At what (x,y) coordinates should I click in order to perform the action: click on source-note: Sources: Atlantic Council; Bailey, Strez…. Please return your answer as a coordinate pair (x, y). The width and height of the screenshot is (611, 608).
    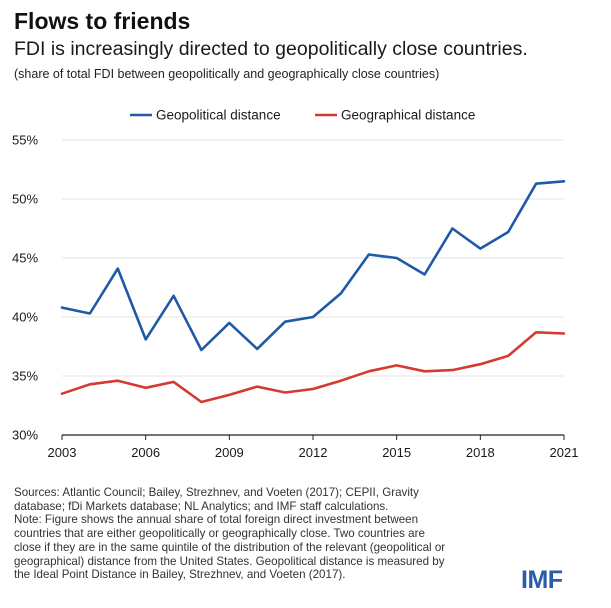
    Looking at the image, I should click on (249, 534).